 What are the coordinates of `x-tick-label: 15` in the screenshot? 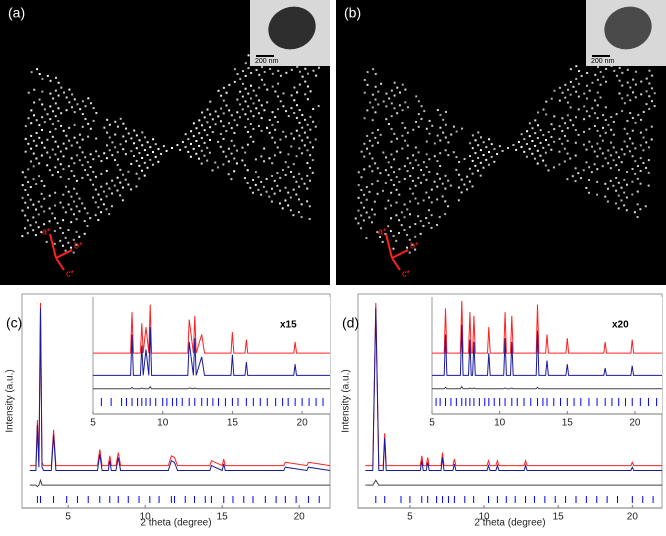 It's located at (568, 423).